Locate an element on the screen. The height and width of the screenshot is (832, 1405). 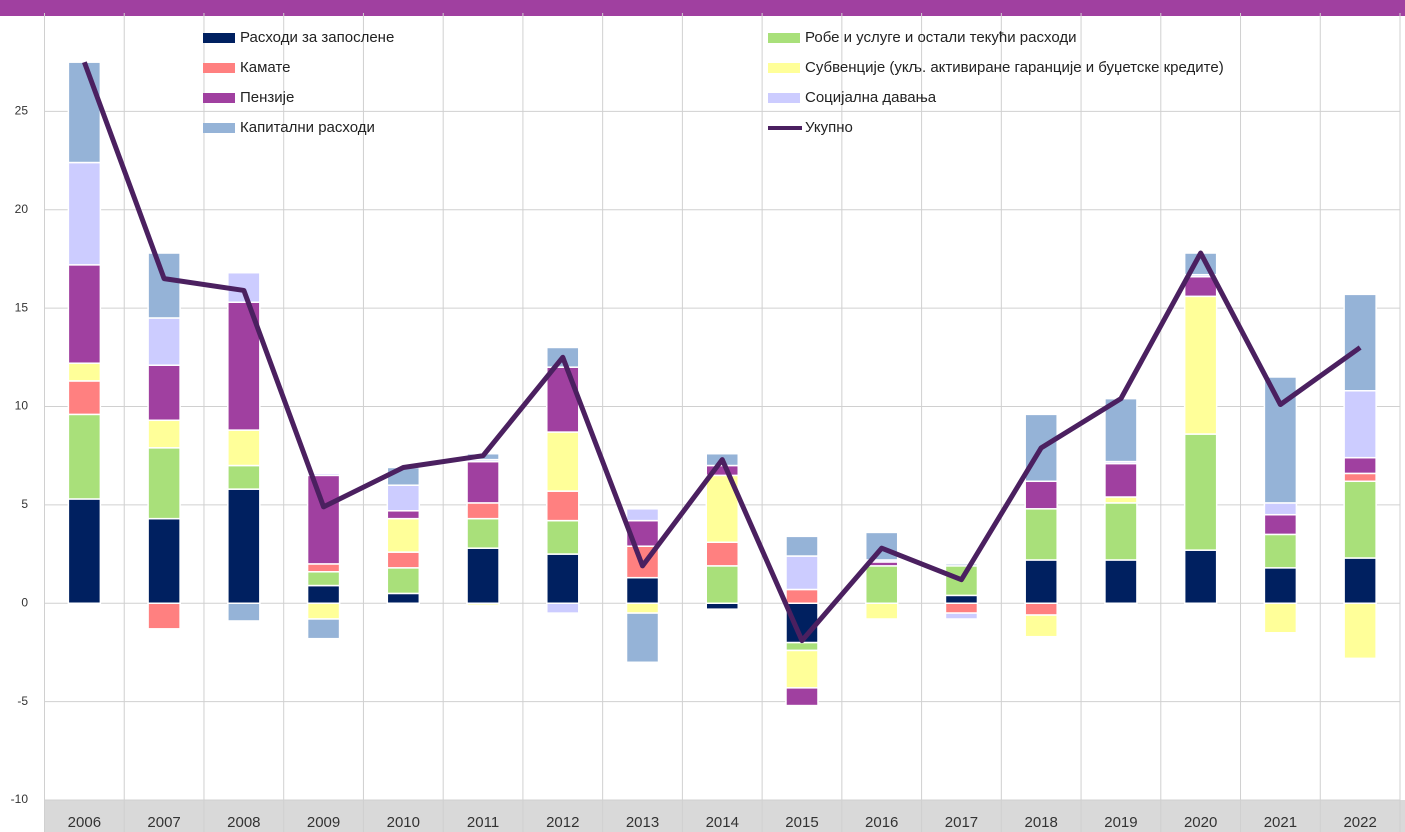
x-tick-label: 2011 is located at coordinates (483, 822).